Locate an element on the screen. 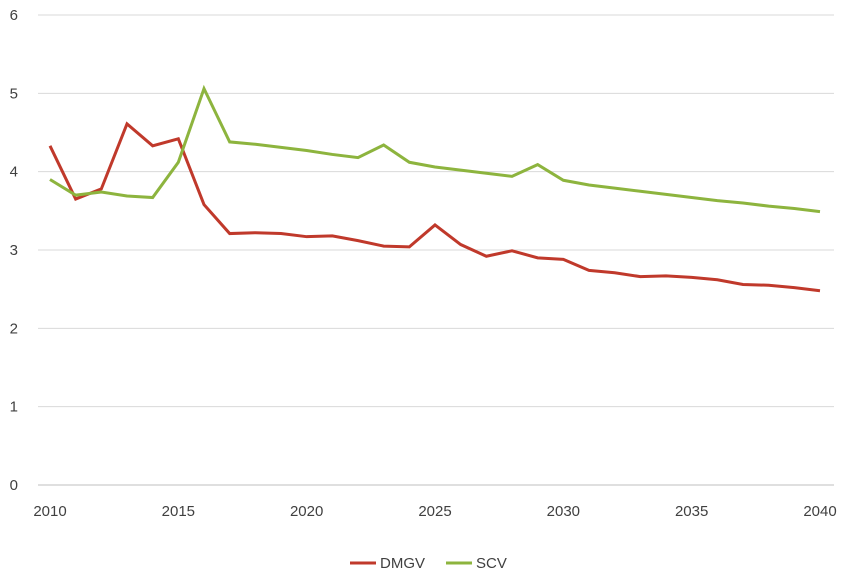 Image resolution: width=846 pixels, height=579 pixels. x-tick-label: 2010 is located at coordinates (49, 511).